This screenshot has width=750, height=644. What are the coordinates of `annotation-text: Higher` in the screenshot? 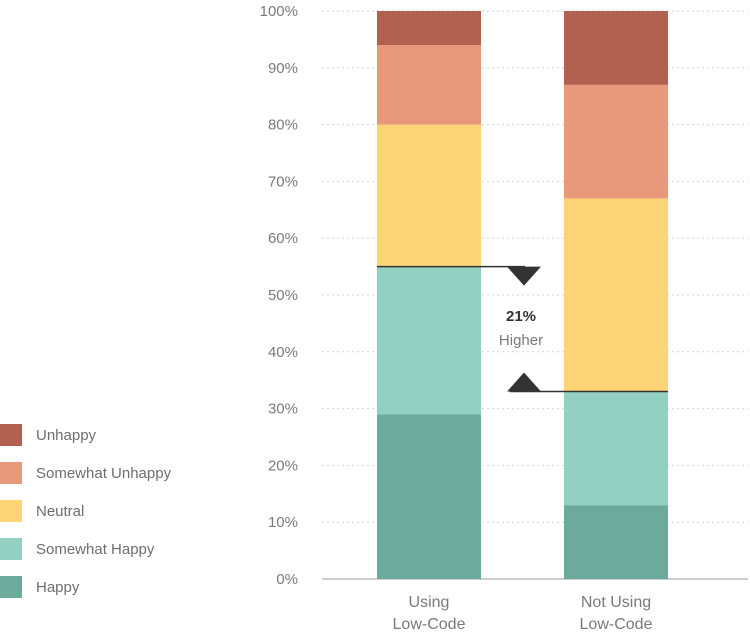 It's located at (521, 340).